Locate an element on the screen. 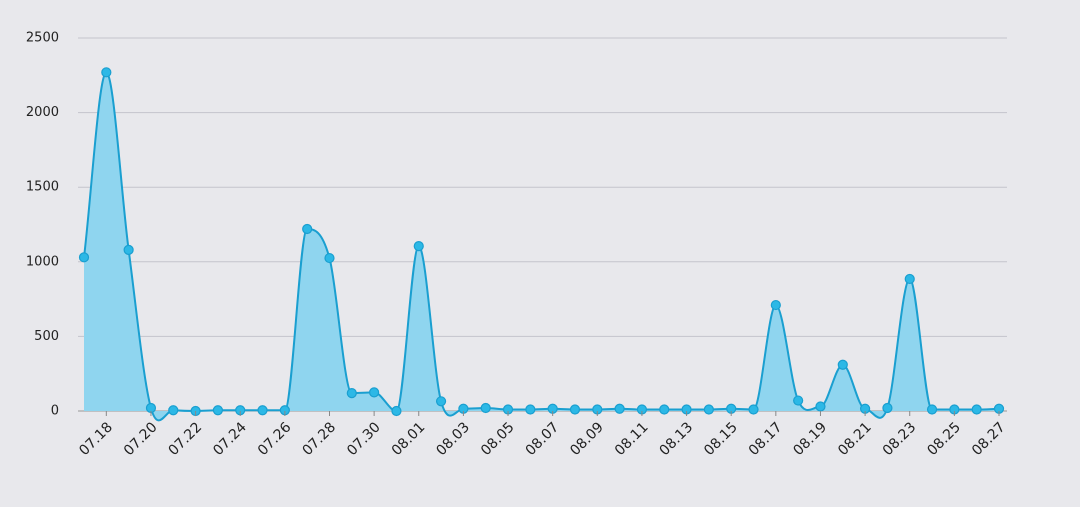 This screenshot has width=1080, height=507. x-tick-label: 07.26 is located at coordinates (275, 439).